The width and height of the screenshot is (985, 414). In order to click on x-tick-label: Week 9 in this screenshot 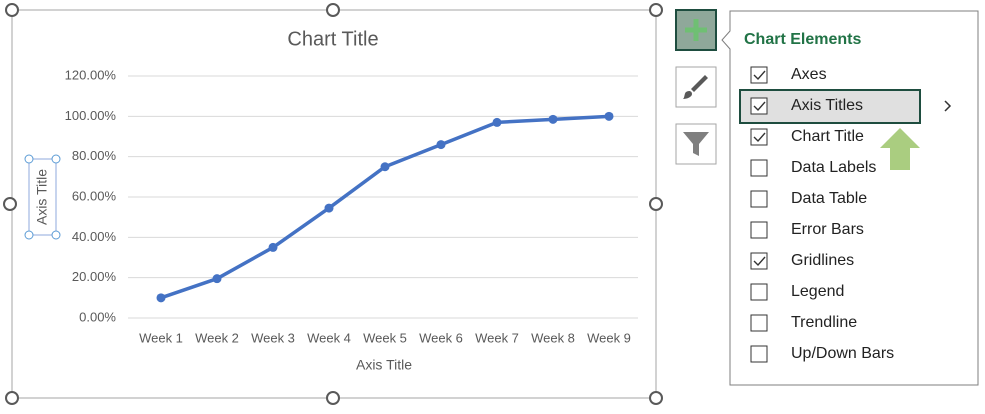, I will do `click(609, 337)`.